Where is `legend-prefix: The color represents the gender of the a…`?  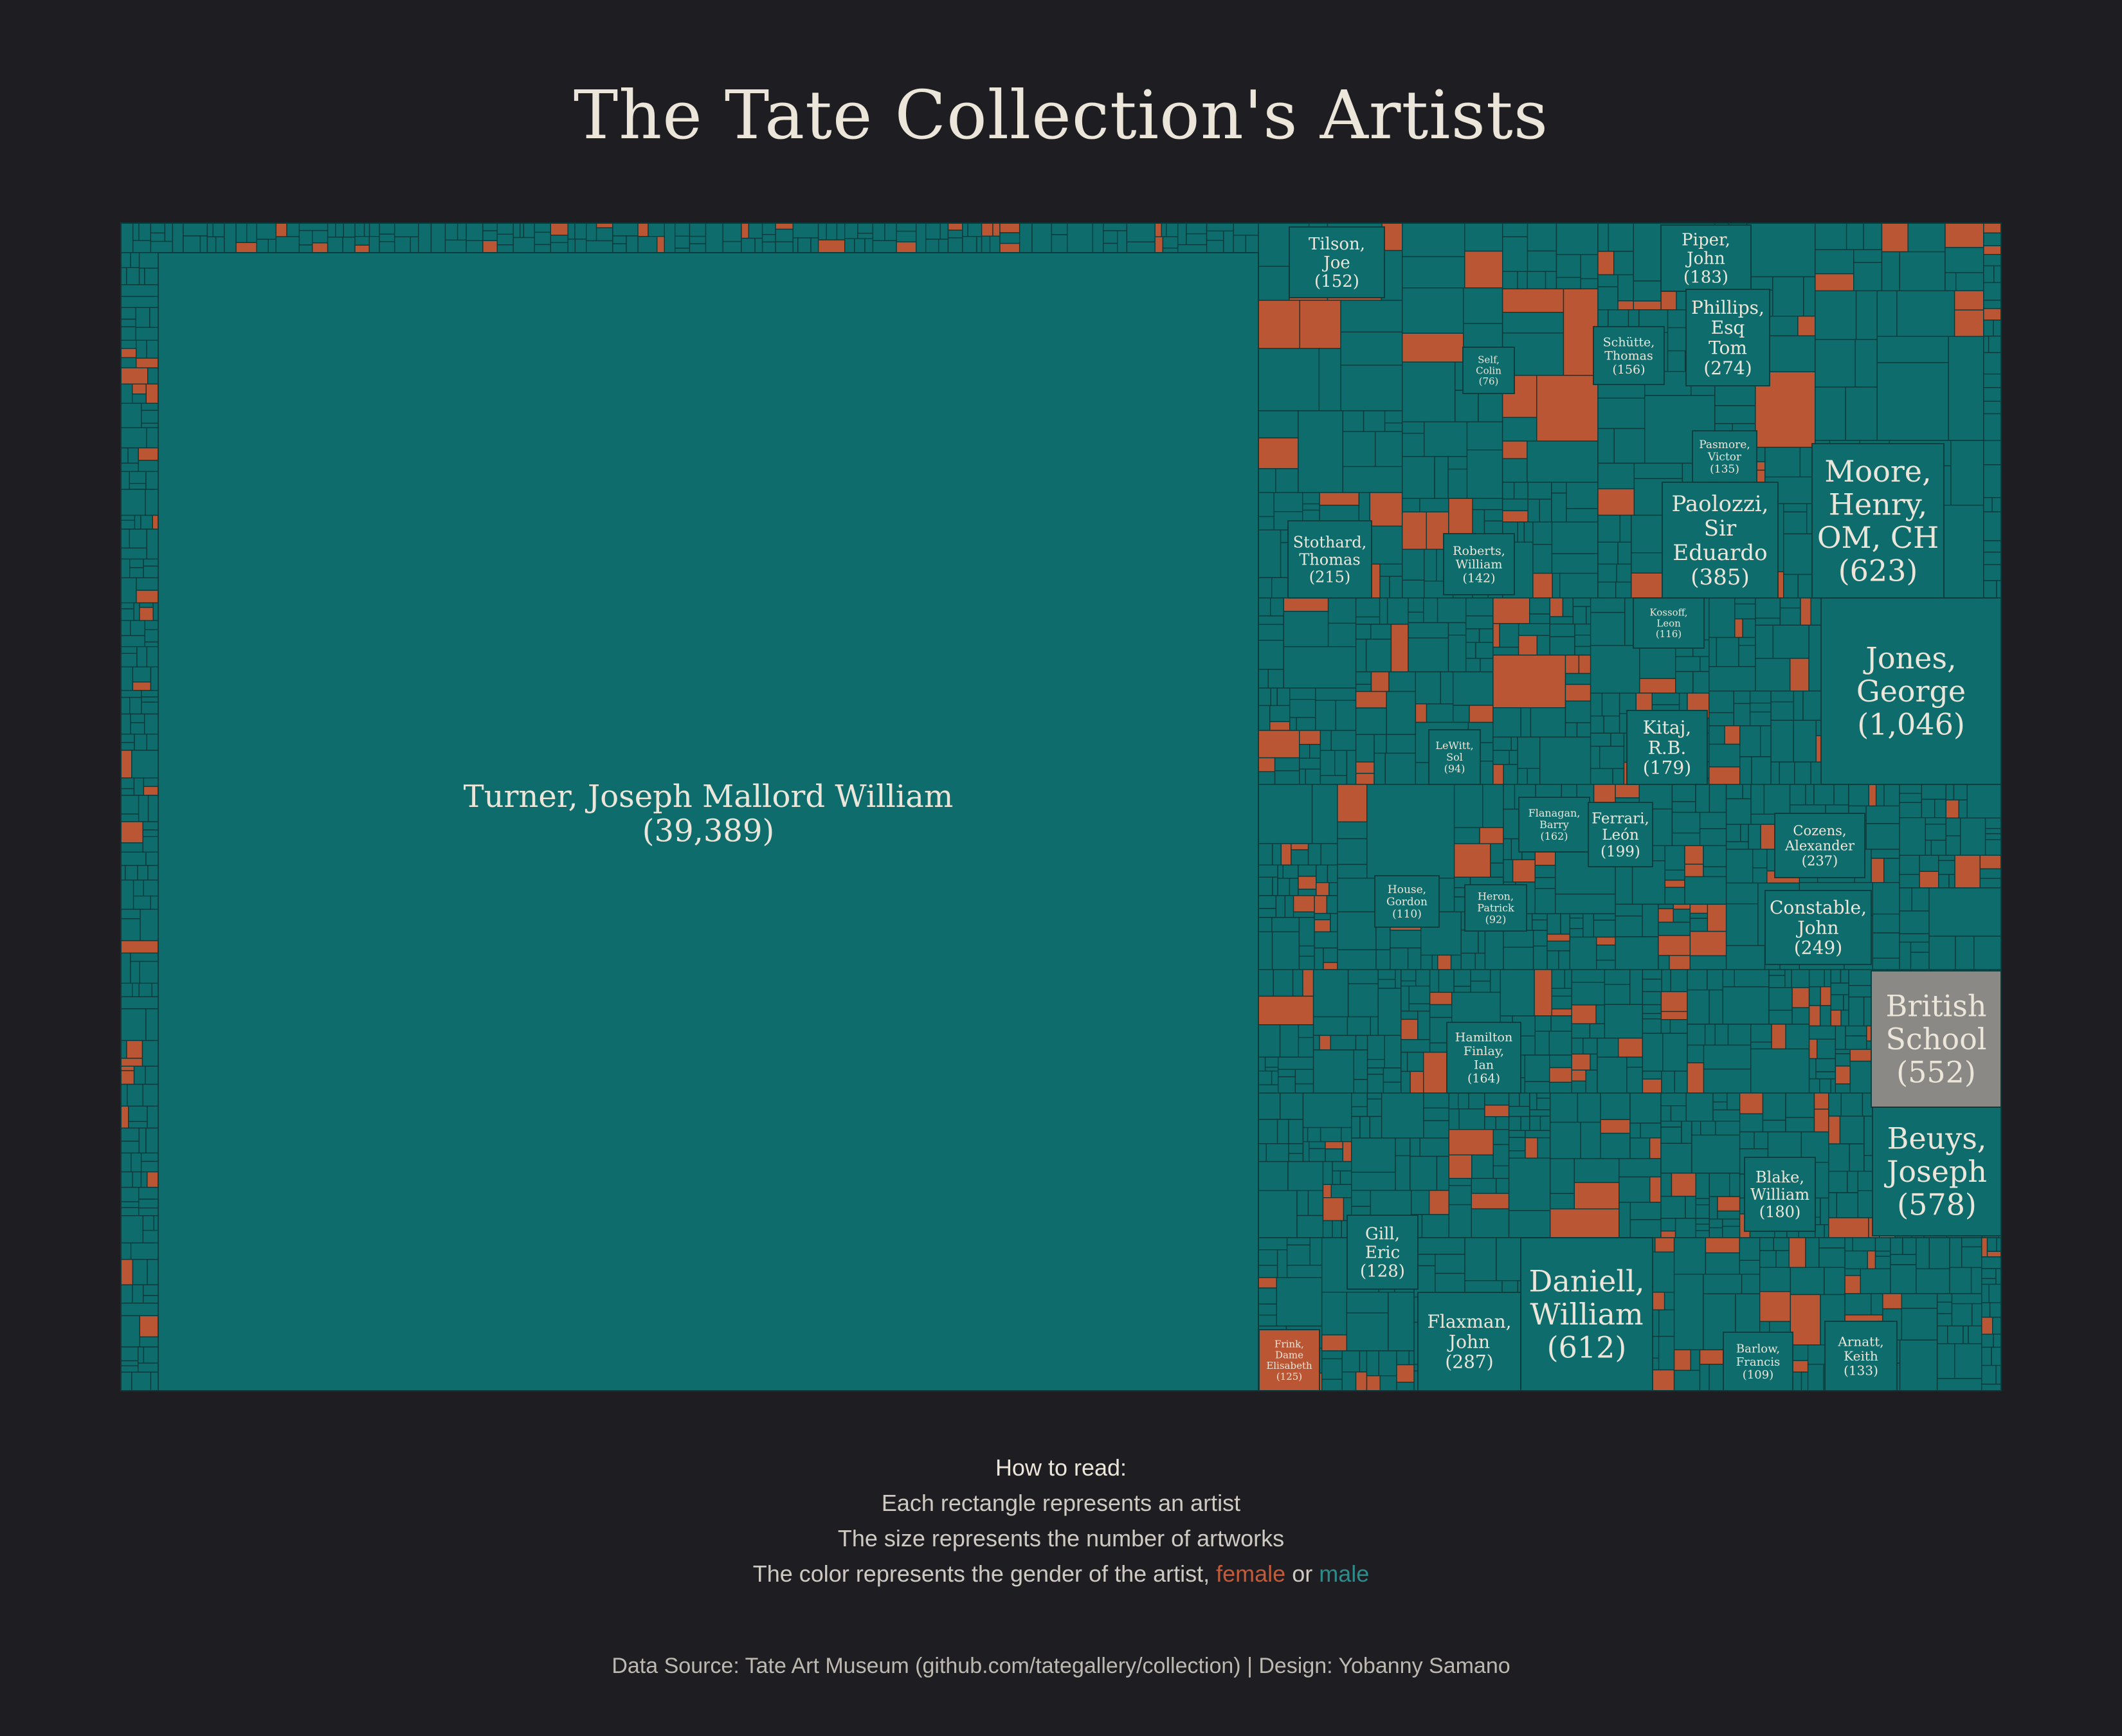
legend-prefix: The color represents the gender of the a… is located at coordinates (984, 1573).